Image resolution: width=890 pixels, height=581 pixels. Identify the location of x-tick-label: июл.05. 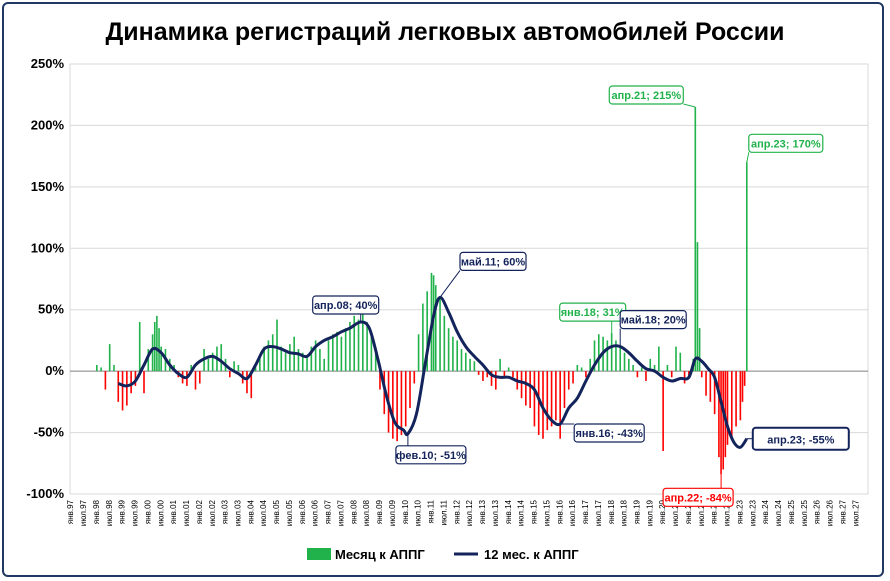
(289, 512).